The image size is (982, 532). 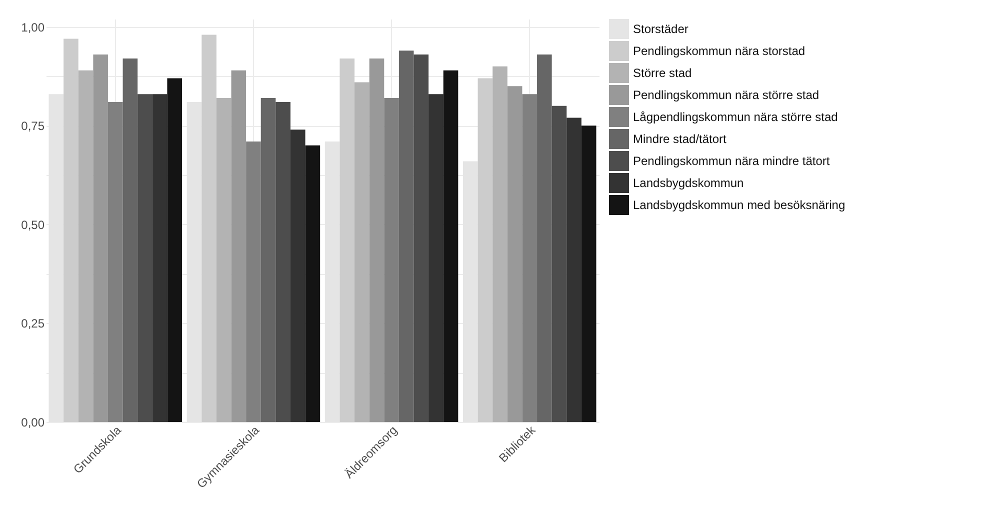 What do you see at coordinates (33, 225) in the screenshot?
I see `y-tick-label: 0,50` at bounding box center [33, 225].